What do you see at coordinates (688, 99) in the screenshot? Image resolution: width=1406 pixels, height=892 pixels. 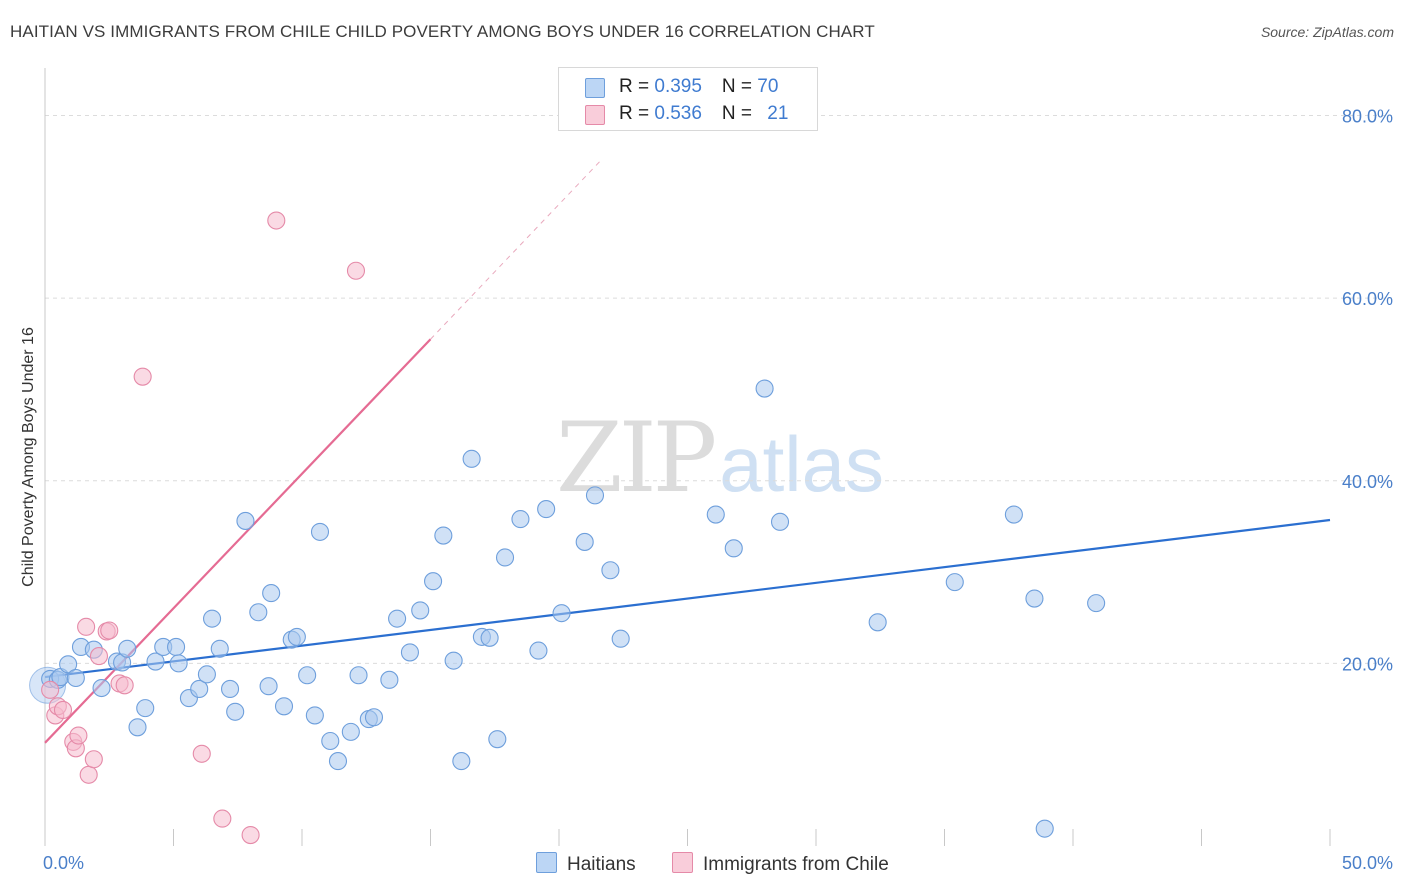 I see `stats-legend: R = 0.395 N = 70 R = 0.536 N = 21` at bounding box center [688, 99].